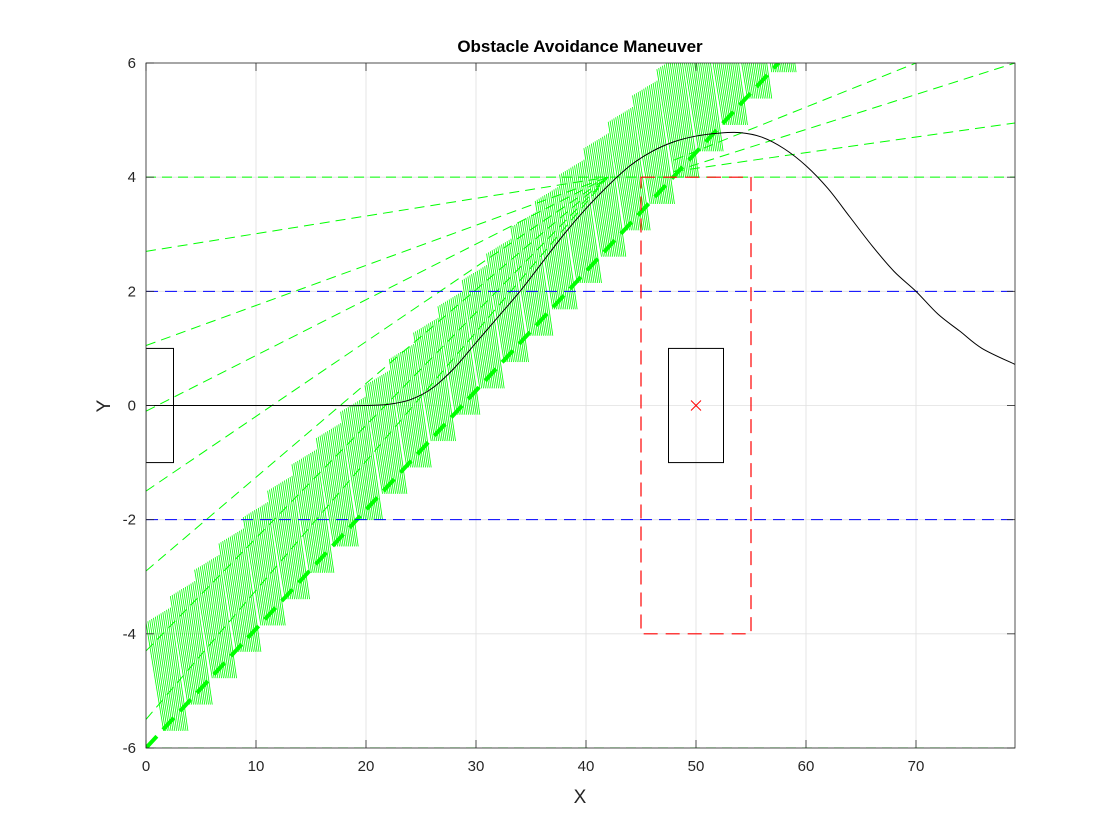 The height and width of the screenshot is (840, 1120). Describe the element at coordinates (916, 766) in the screenshot. I see `x-tick-label: 70` at that location.